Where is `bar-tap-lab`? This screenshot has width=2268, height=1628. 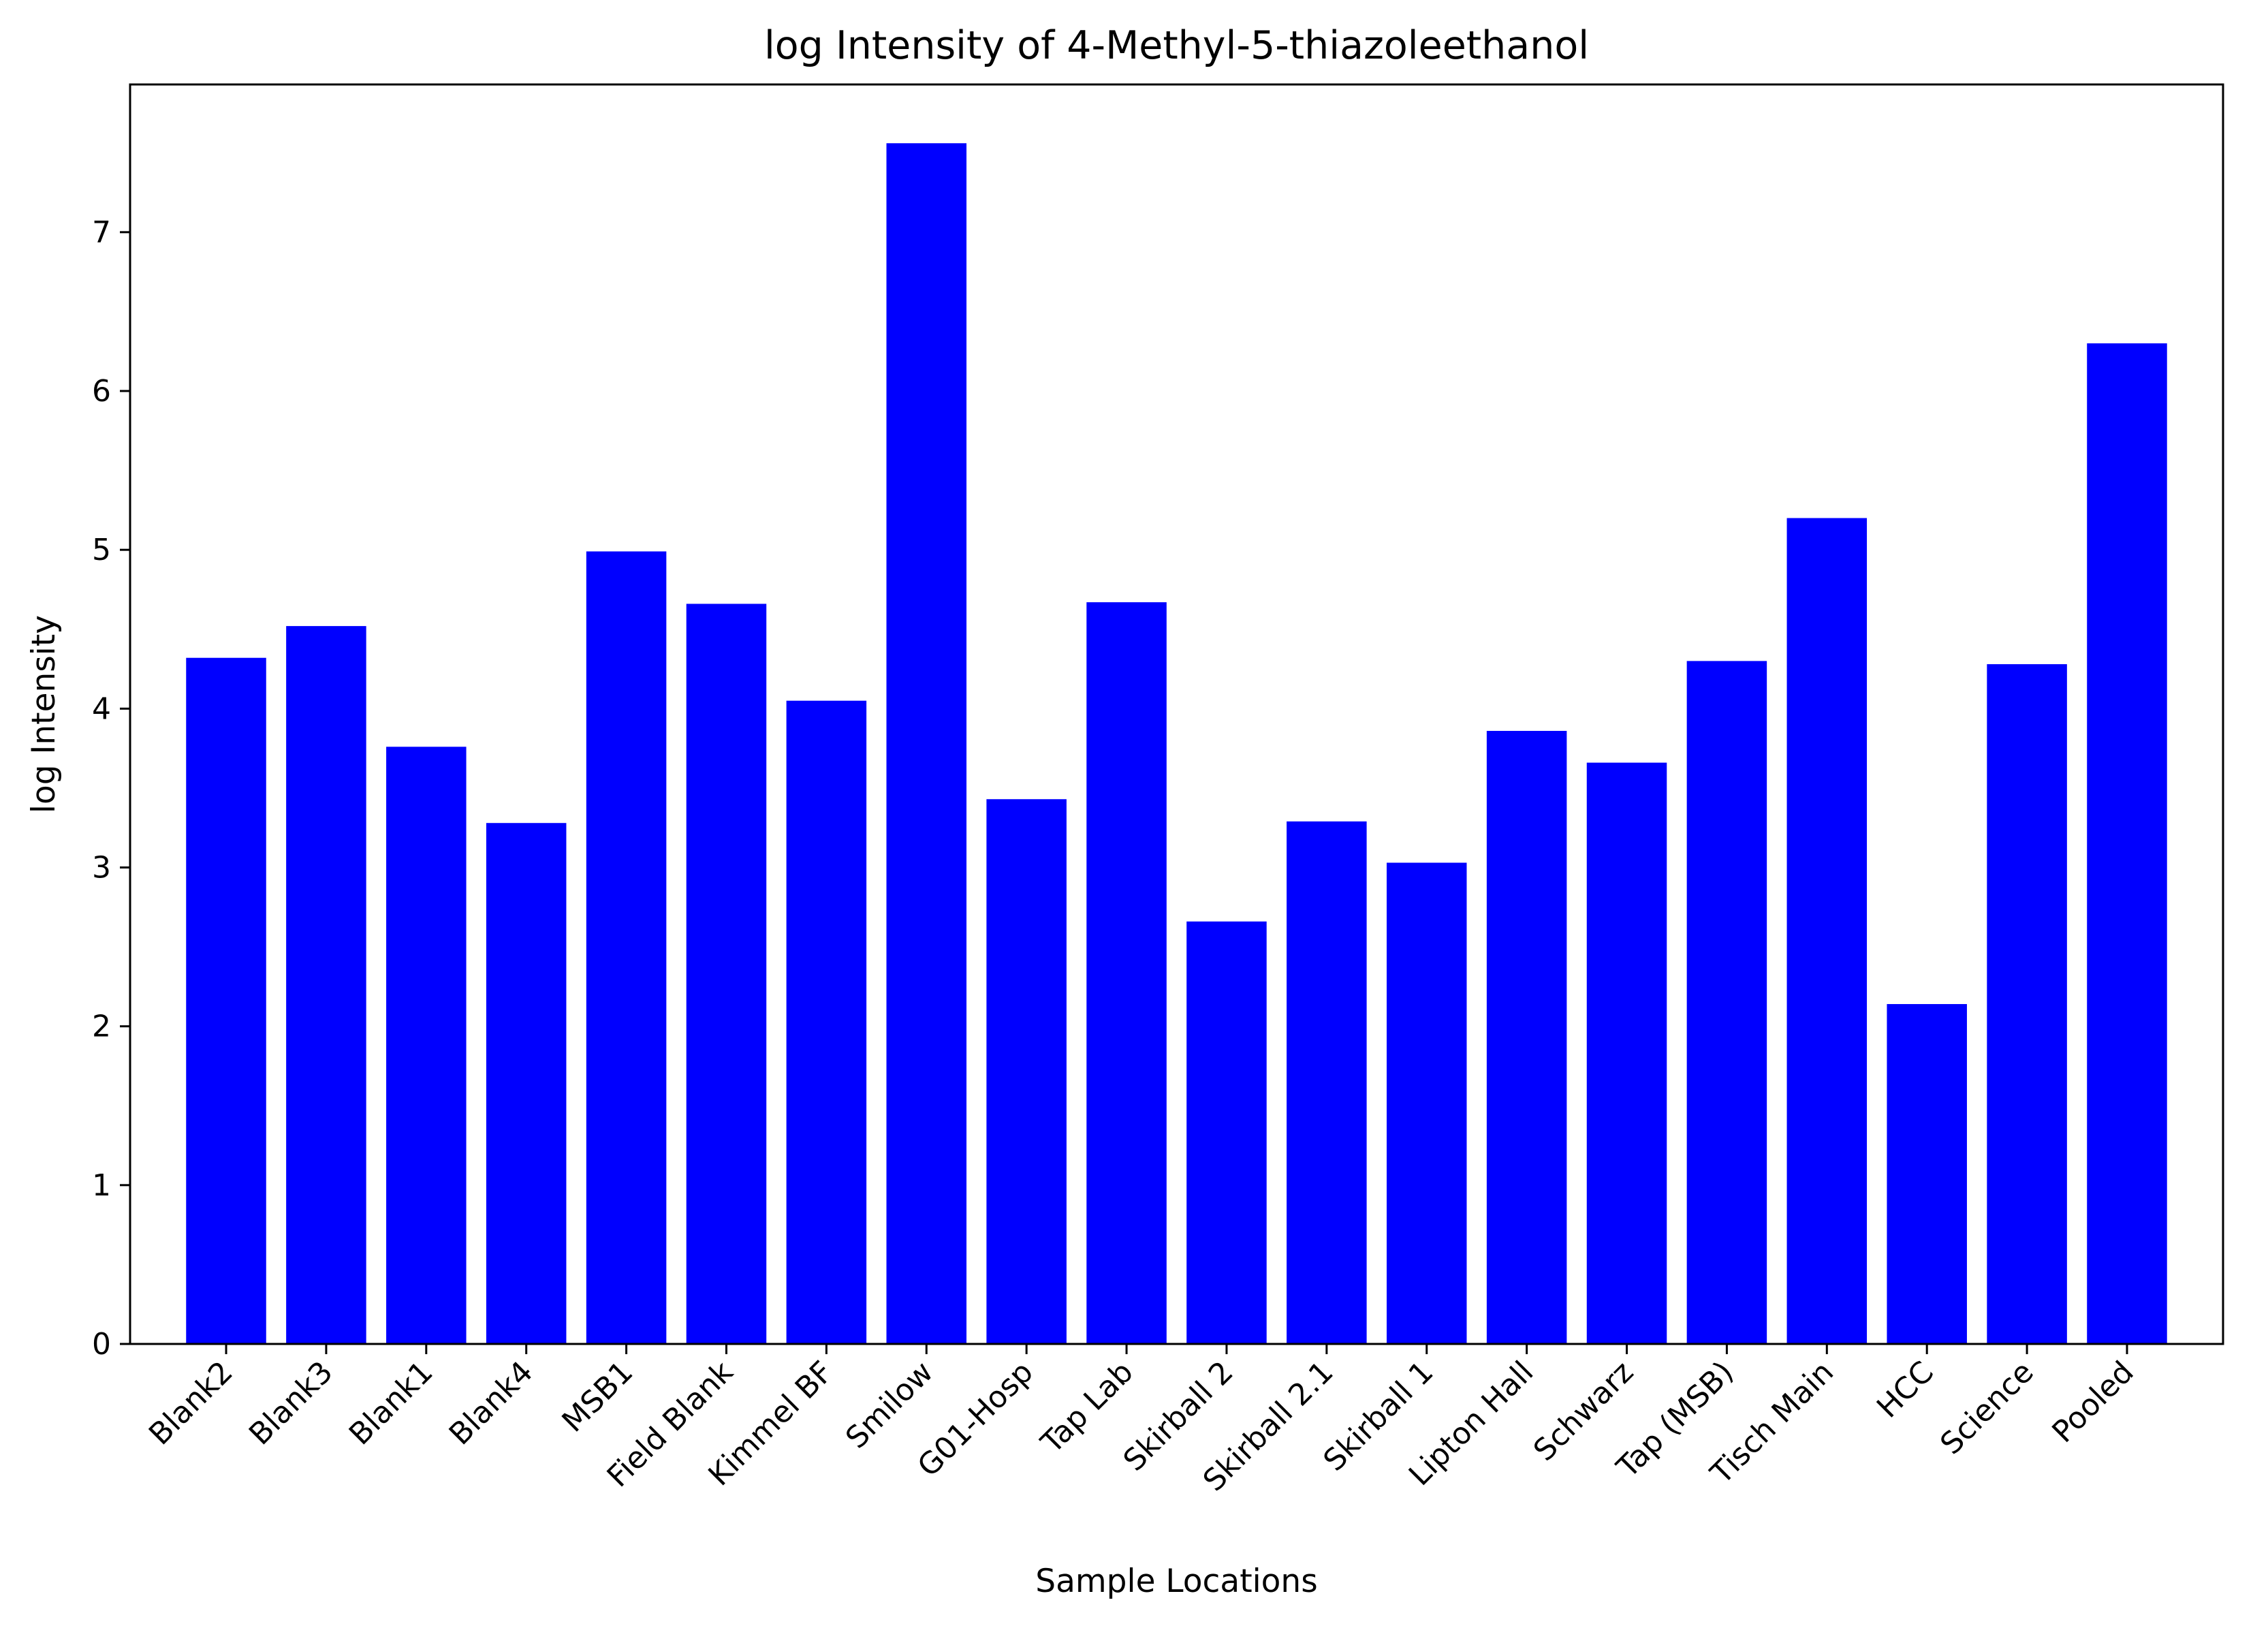 bar-tap-lab is located at coordinates (1126, 973).